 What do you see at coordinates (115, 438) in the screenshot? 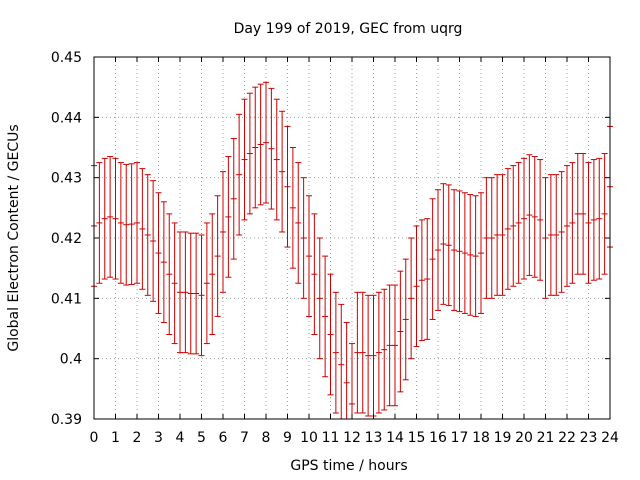
I see `x-tick-label: 1` at bounding box center [115, 438].